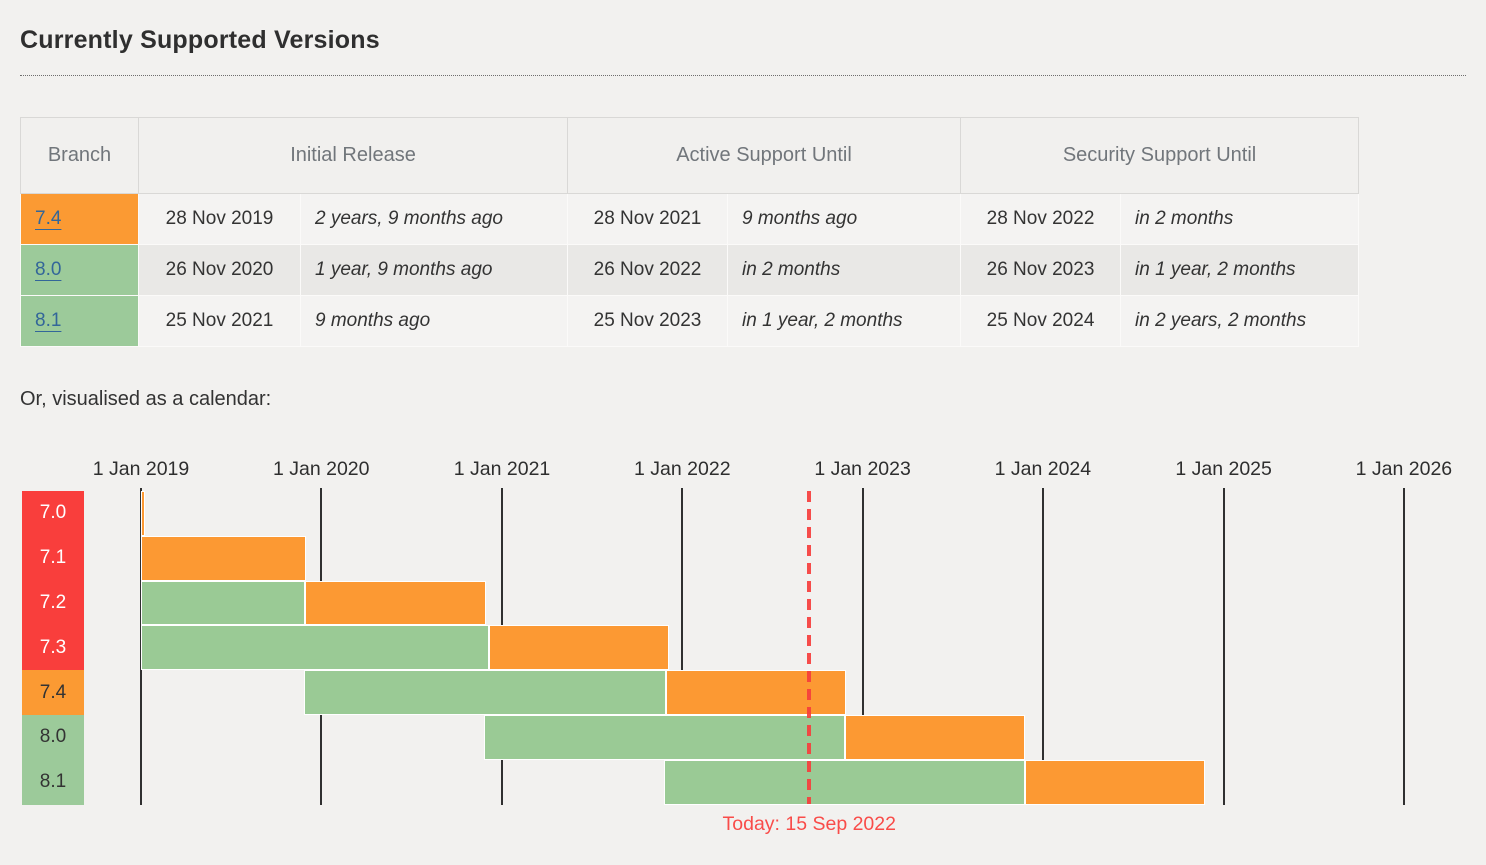  What do you see at coordinates (1240, 270) in the screenshot?
I see `security-until-relative: in 1 year, 2 months` at bounding box center [1240, 270].